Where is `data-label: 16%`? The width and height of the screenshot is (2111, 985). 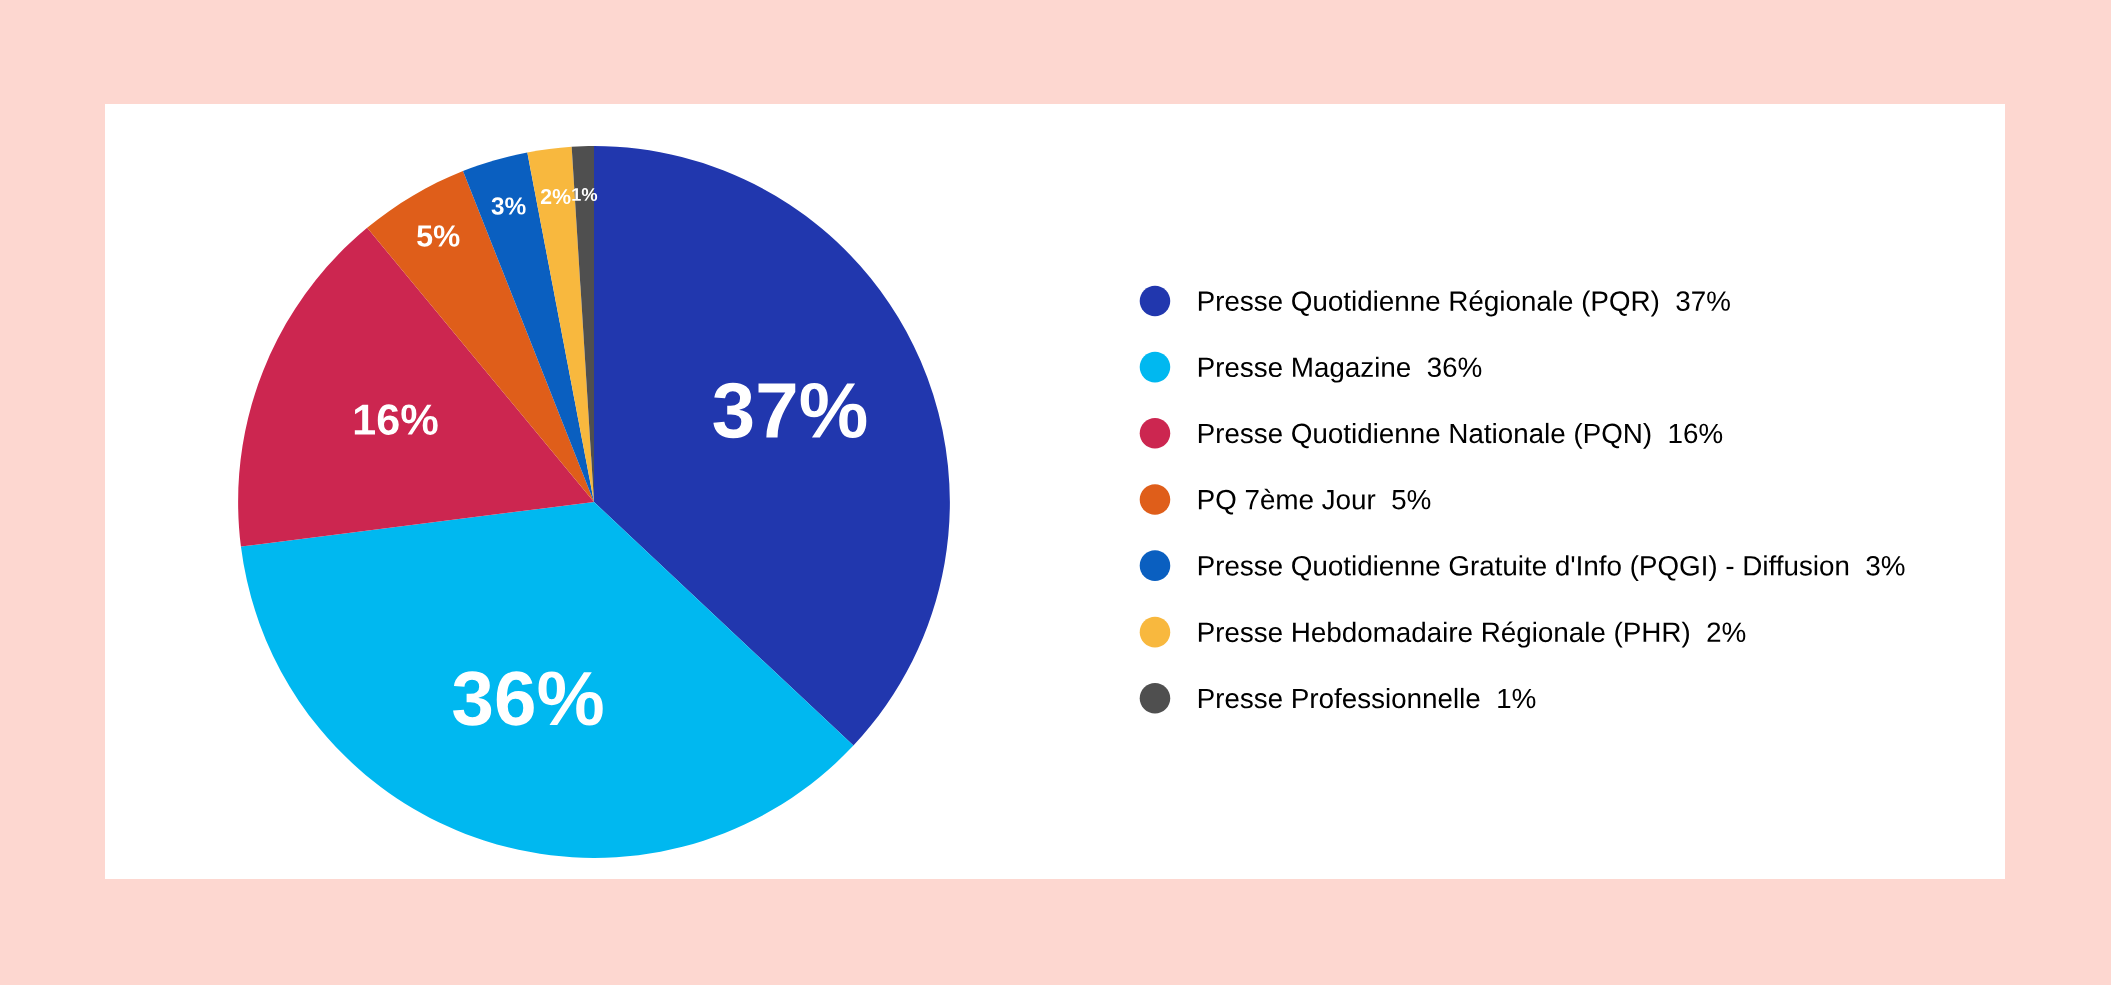
data-label: 16% is located at coordinates (396, 420).